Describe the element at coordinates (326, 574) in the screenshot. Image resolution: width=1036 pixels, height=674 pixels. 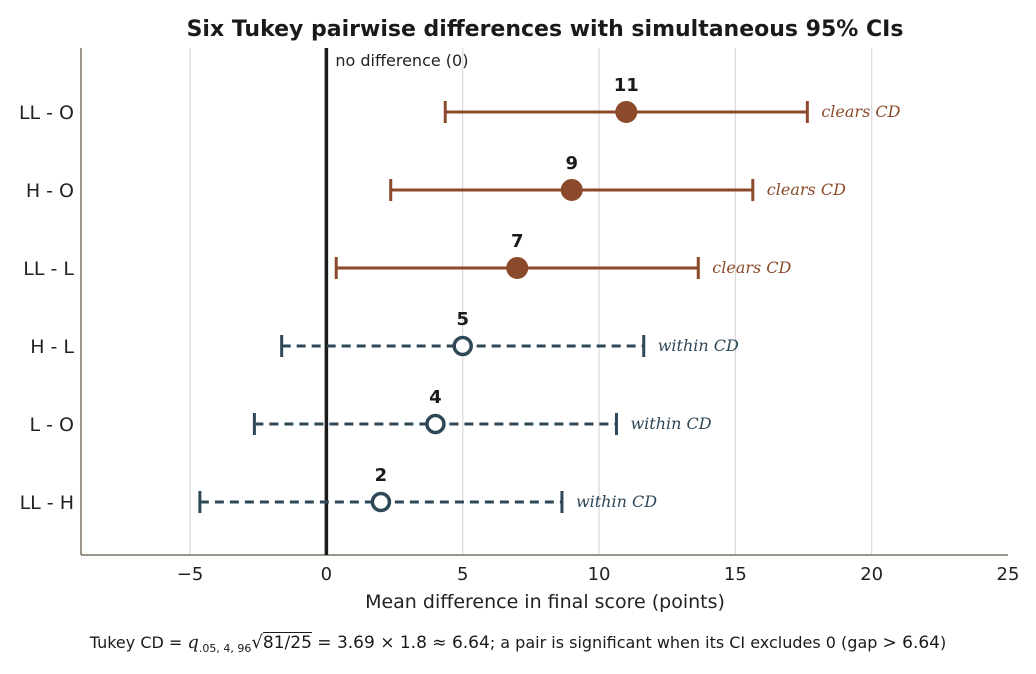
I see `x-tick-label: 0` at that location.